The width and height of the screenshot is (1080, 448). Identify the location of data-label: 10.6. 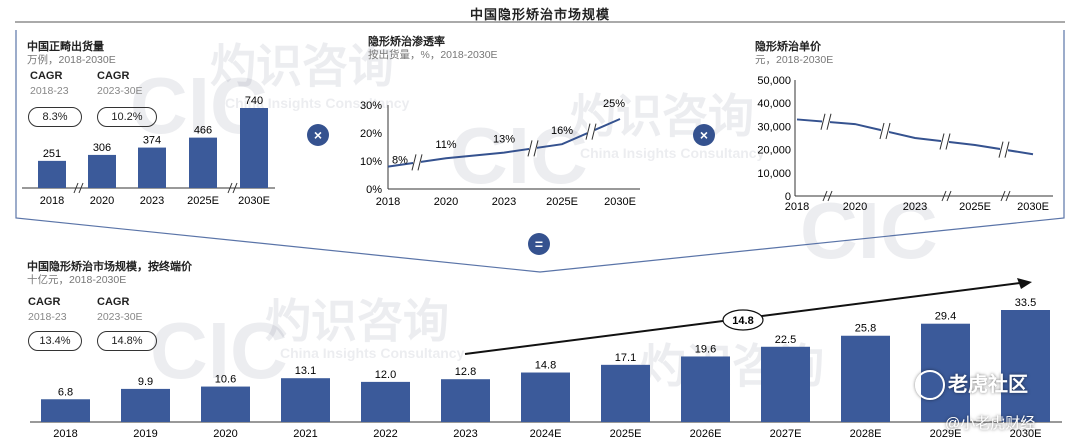
(225, 380).